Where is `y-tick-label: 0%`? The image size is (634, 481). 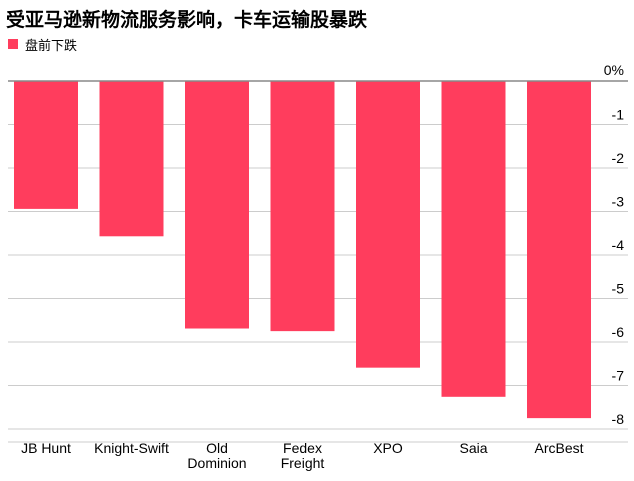
y-tick-label: 0% is located at coordinates (614, 70).